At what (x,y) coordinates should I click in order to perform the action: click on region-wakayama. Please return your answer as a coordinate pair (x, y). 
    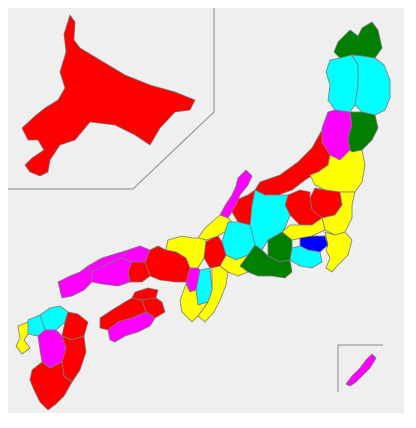
    Looking at the image, I should click on (194, 303).